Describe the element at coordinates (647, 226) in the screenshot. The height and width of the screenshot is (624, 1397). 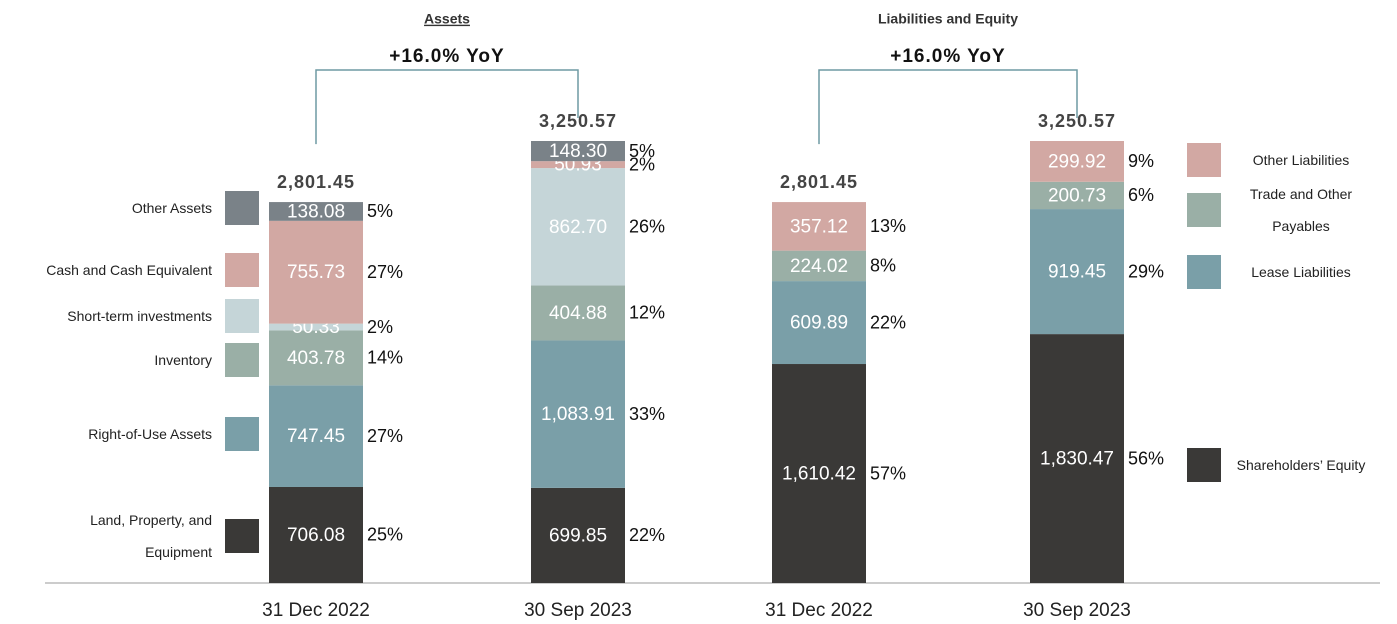
I see `share-label: 26%` at that location.